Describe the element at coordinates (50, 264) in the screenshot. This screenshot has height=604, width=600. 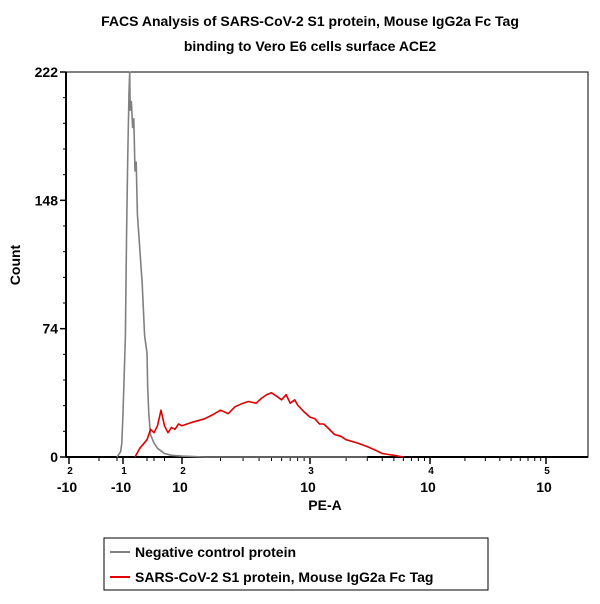
I see `y-axis-ticks: 0 74 148 222` at that location.